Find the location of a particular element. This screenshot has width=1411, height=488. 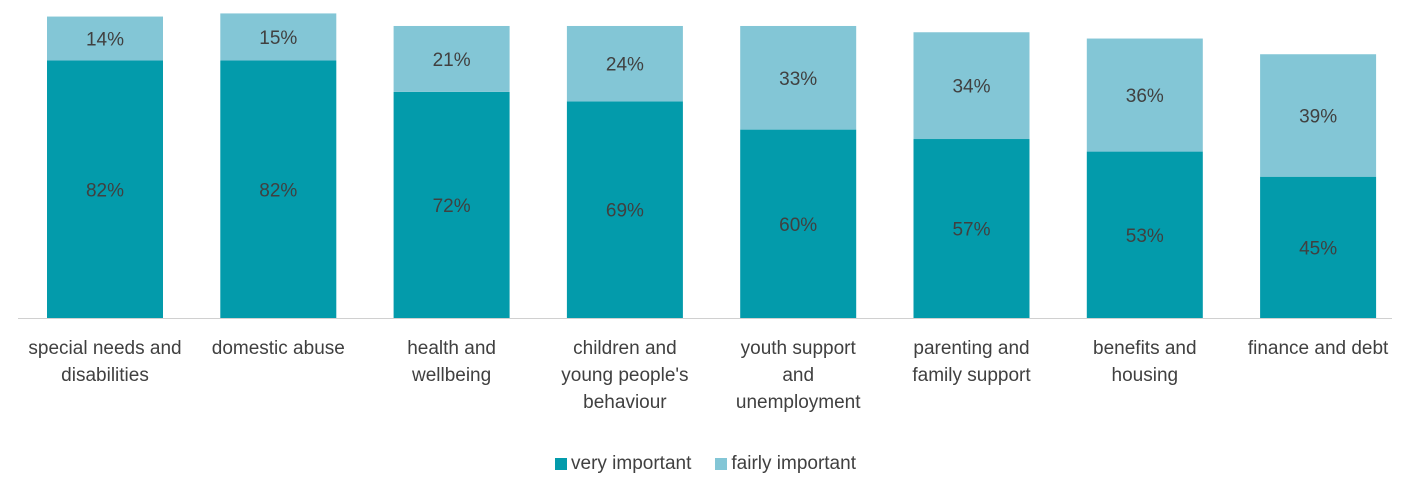

data-label: 33% is located at coordinates (798, 79).